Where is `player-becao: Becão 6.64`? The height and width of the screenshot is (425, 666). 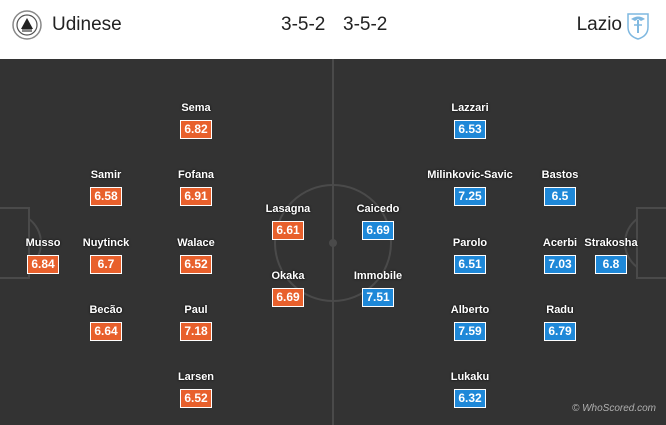
player-becao: Becão 6.64 is located at coordinates (106, 322).